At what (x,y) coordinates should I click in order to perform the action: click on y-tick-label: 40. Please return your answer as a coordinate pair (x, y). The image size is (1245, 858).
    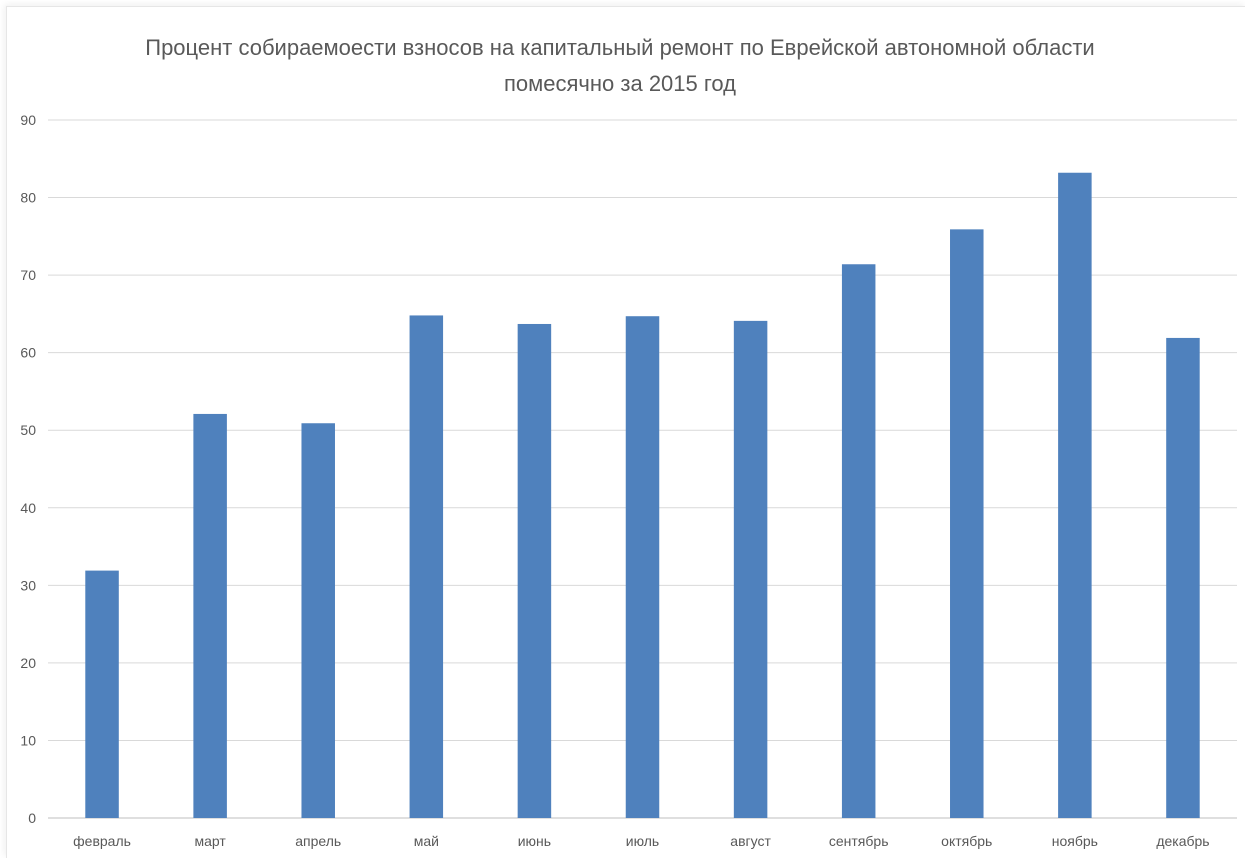
    Looking at the image, I should click on (28, 508).